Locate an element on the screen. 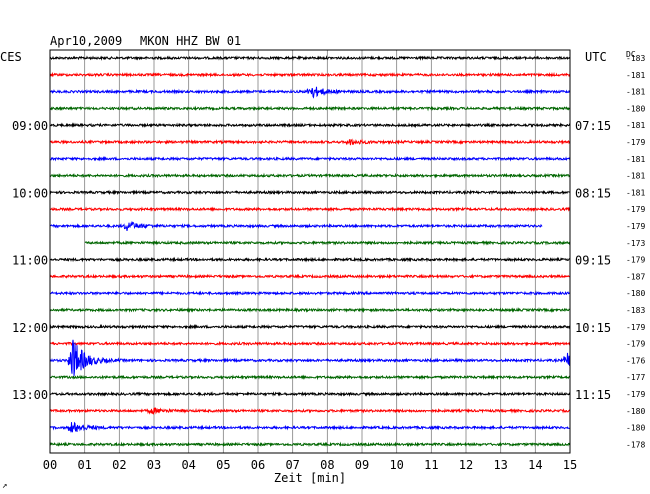 The width and height of the screenshot is (650, 494). dc-offset-23: -180 is located at coordinates (635, 428).